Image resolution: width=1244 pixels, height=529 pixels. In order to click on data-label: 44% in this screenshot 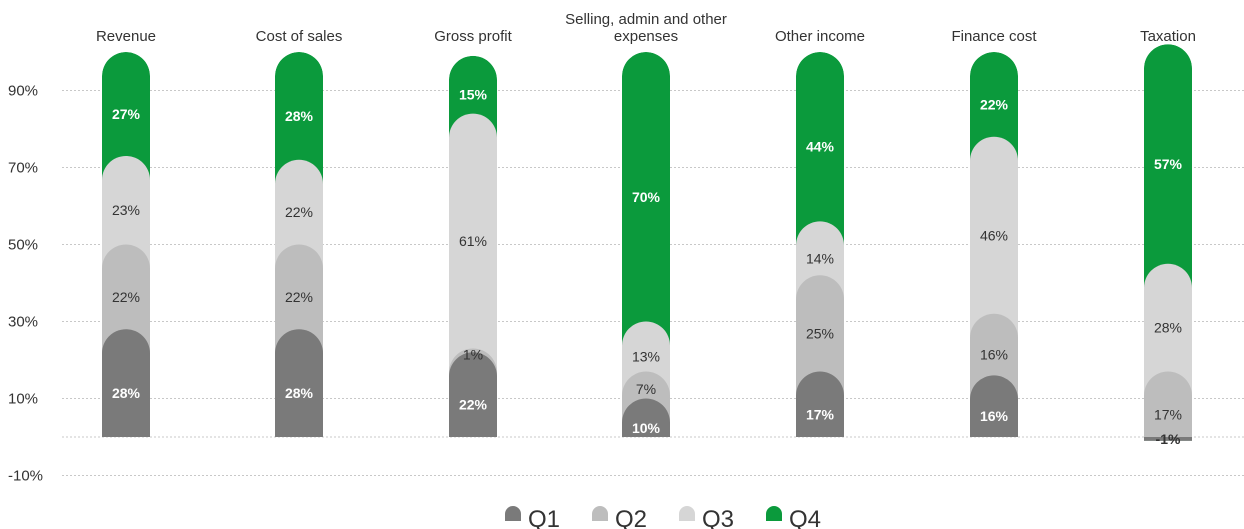, I will do `click(820, 147)`.